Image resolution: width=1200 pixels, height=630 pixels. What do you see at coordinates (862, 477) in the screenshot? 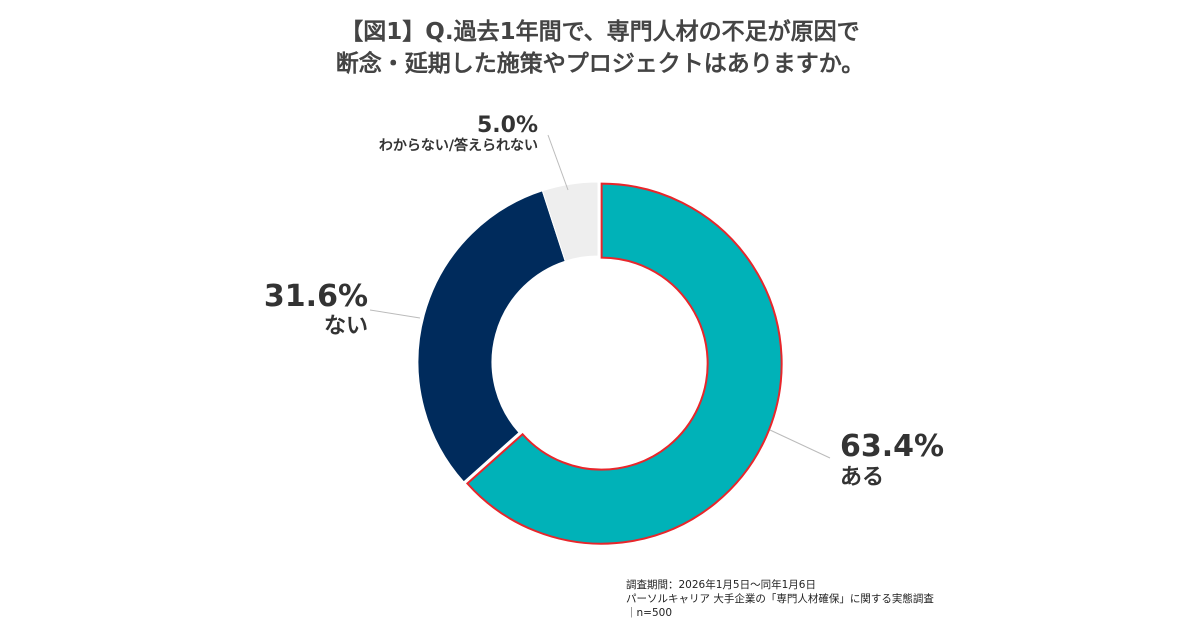
I see `category-label-aru: ある` at bounding box center [862, 477].